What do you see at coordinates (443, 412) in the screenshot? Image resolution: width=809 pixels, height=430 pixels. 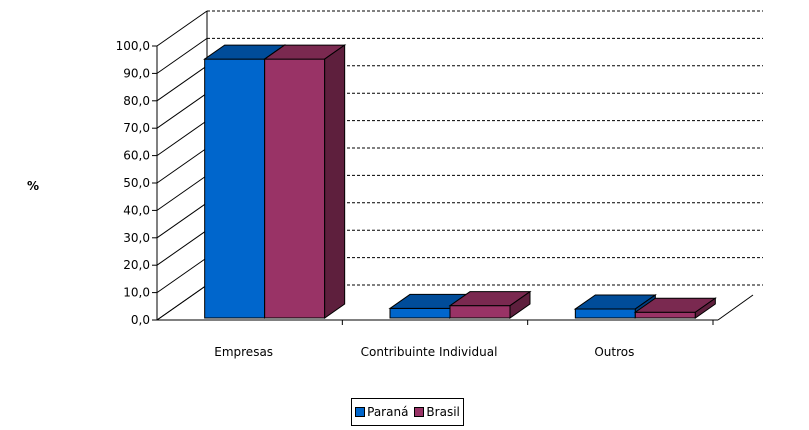 I see `legend-label-brasil: Brasil` at bounding box center [443, 412].